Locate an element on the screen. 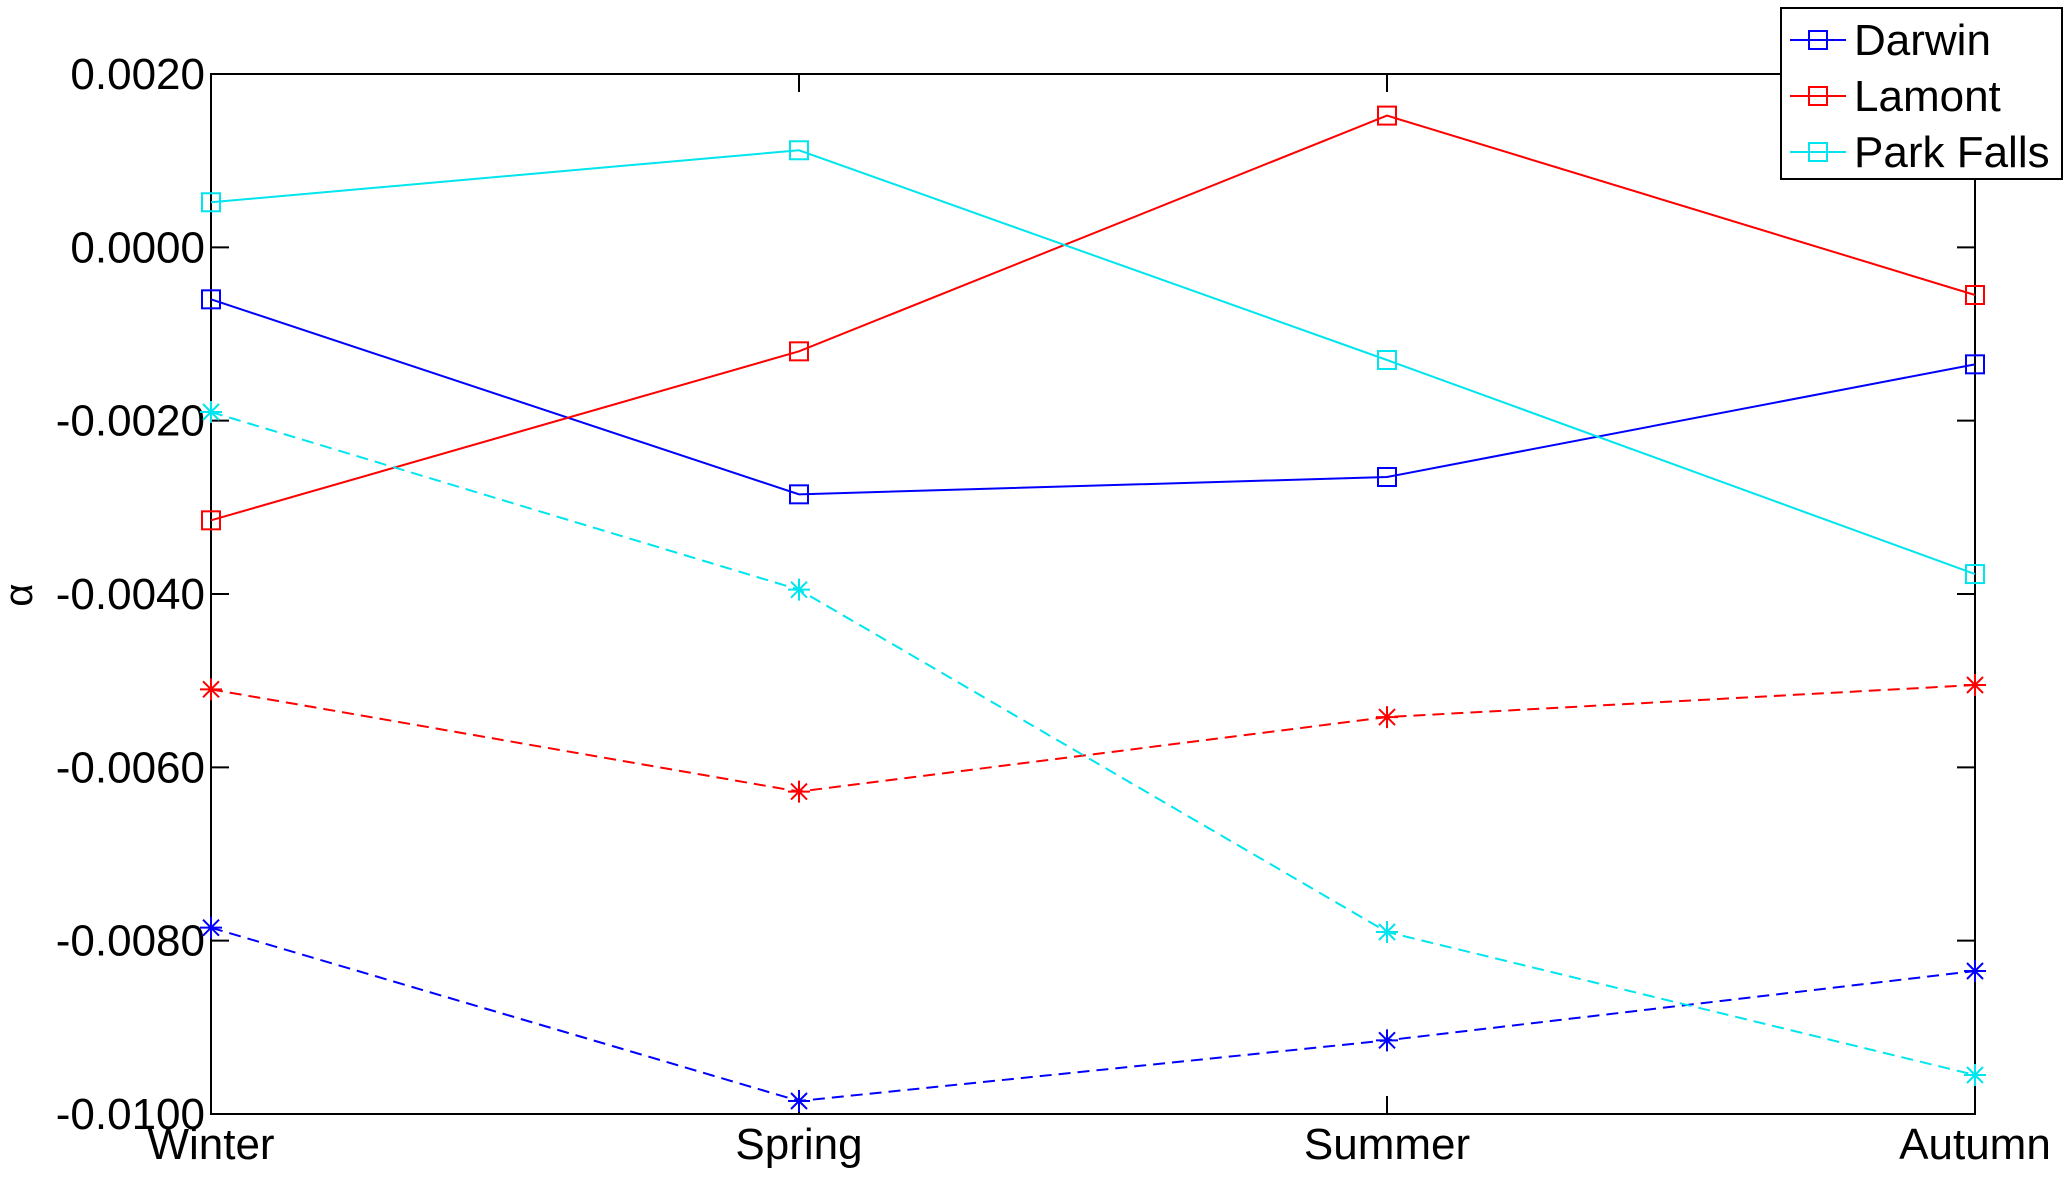 The width and height of the screenshot is (2067, 1184). series-series-4-dashed is located at coordinates (1093, 738).